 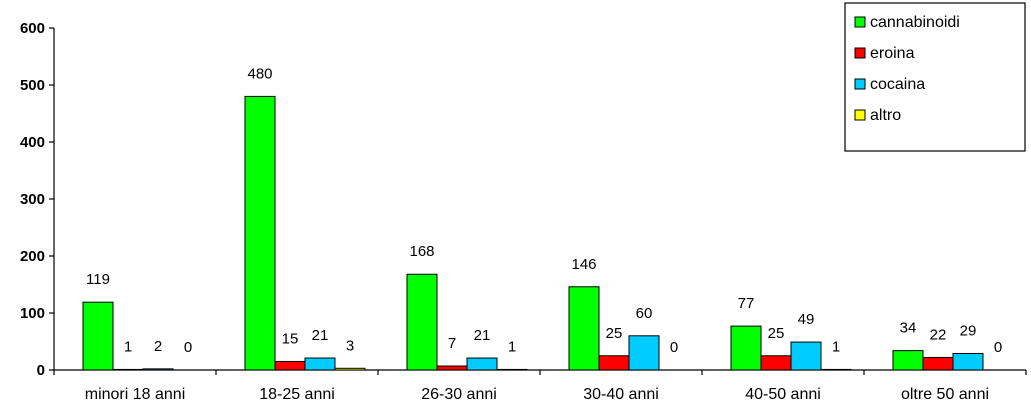 I want to click on data-label: 168, so click(x=421, y=251).